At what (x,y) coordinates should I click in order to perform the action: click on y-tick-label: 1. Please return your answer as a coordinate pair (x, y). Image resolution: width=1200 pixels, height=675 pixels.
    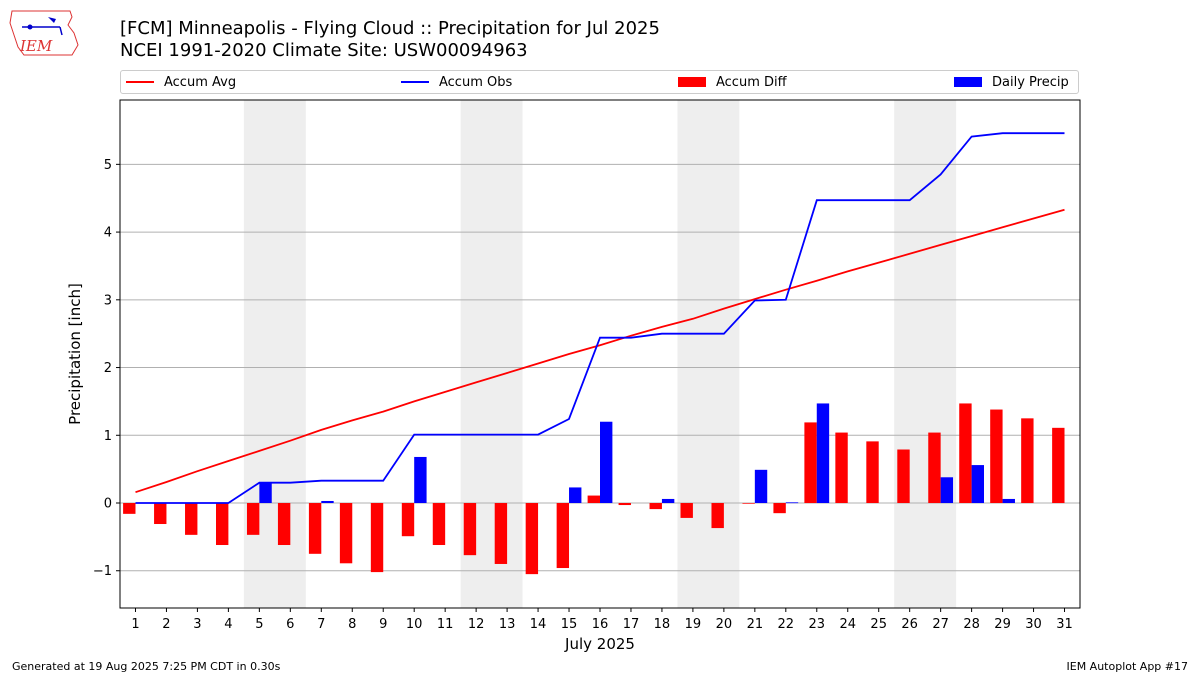
    Looking at the image, I should click on (108, 436).